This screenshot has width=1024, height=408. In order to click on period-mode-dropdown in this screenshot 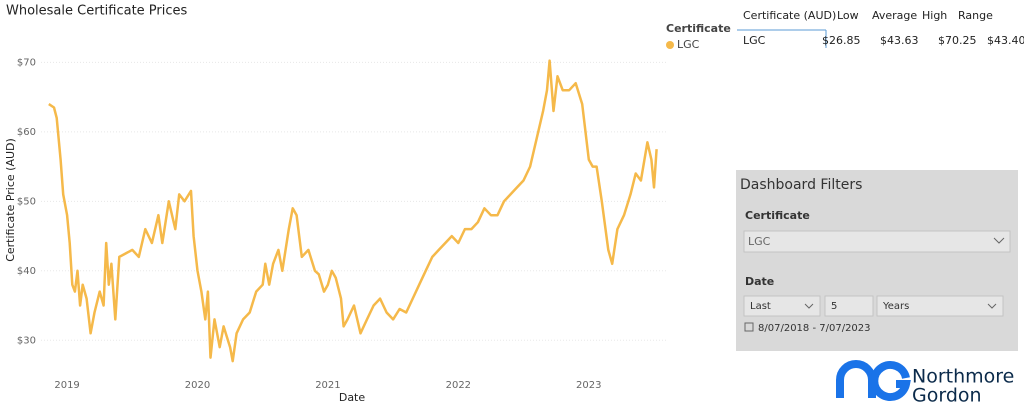, I will do `click(782, 306)`.